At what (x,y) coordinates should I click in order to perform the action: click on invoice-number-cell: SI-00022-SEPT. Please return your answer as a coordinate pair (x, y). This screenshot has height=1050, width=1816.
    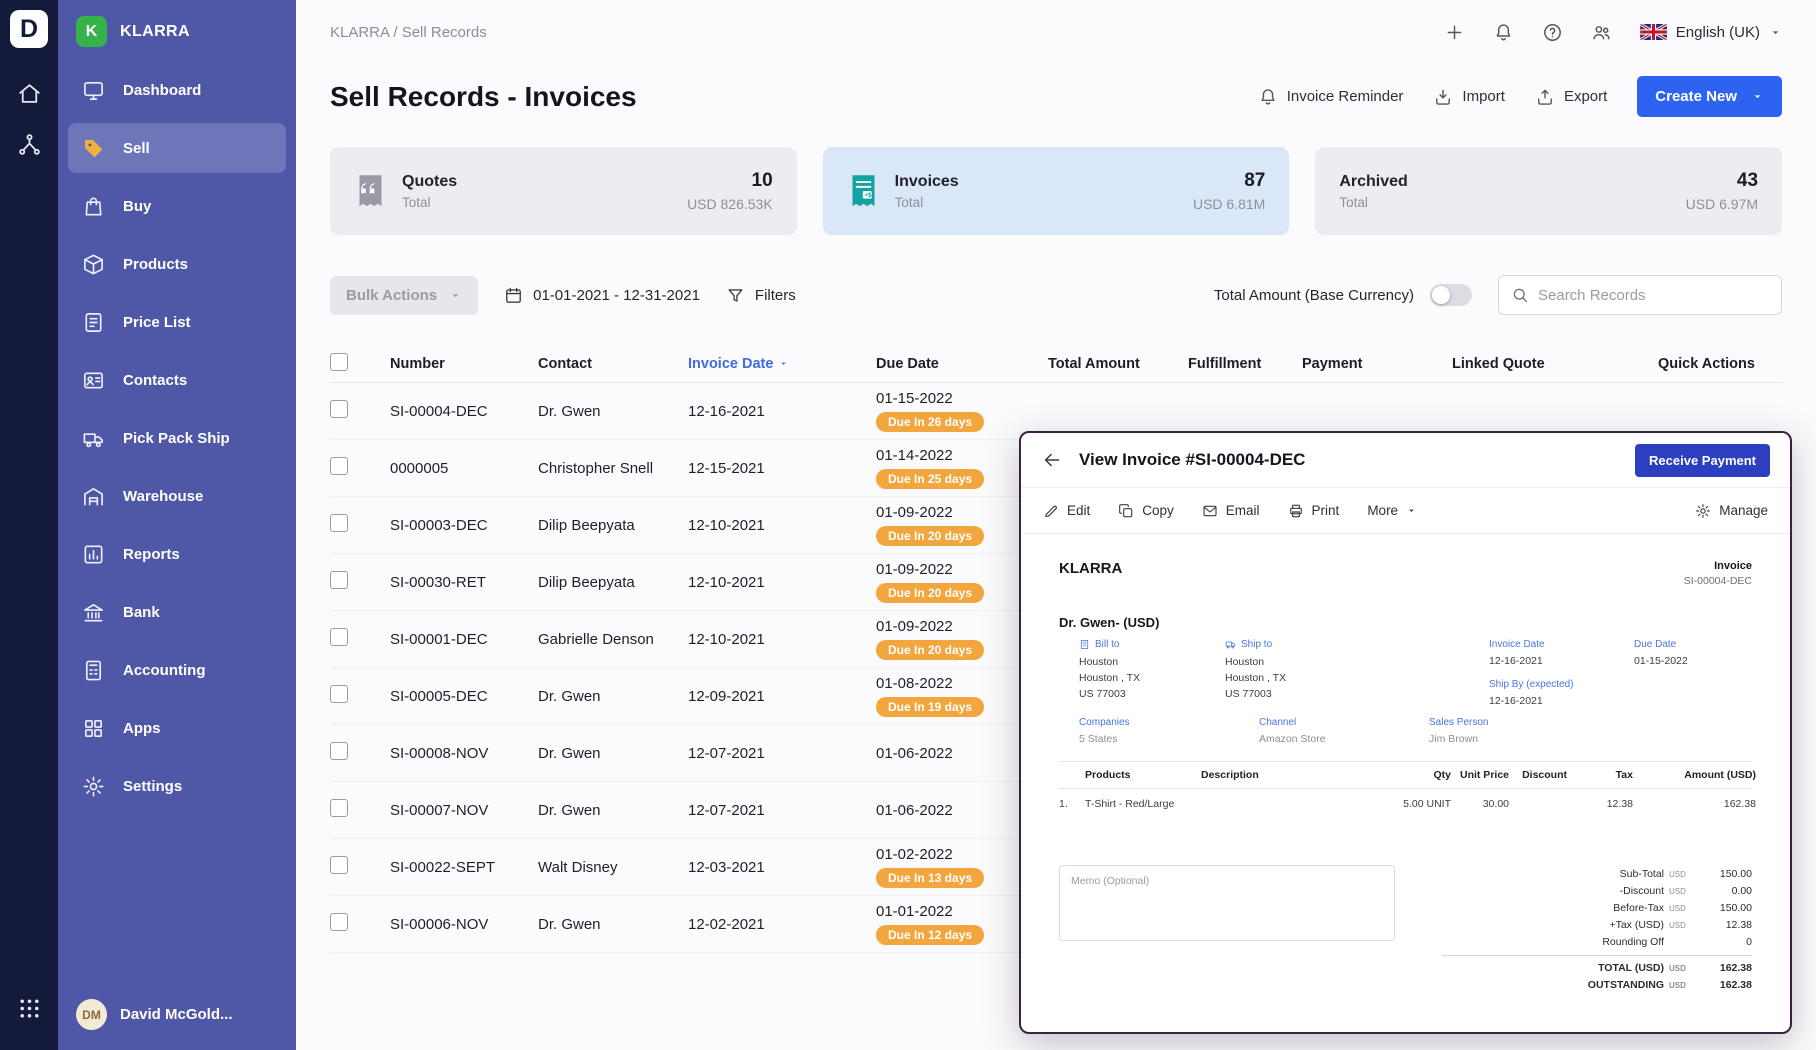
    Looking at the image, I should click on (443, 867).